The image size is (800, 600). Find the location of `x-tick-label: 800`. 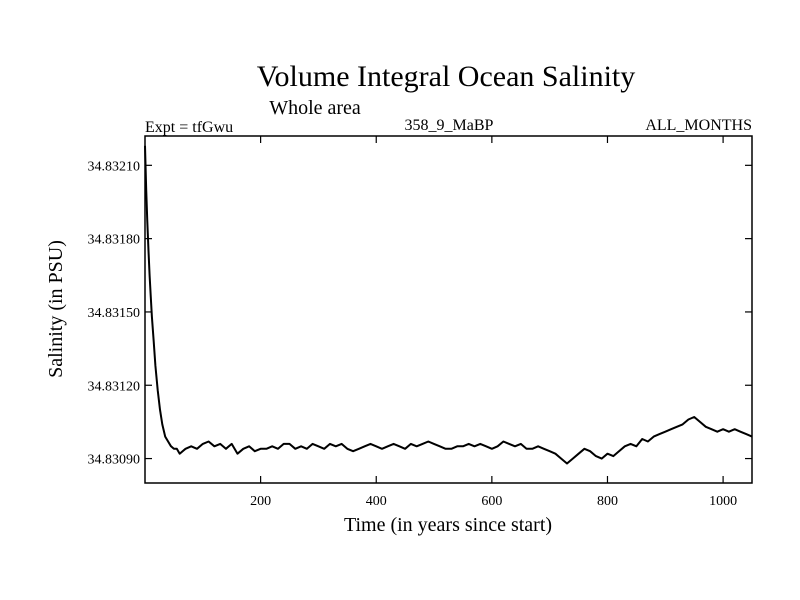

x-tick-label: 800 is located at coordinates (607, 501).